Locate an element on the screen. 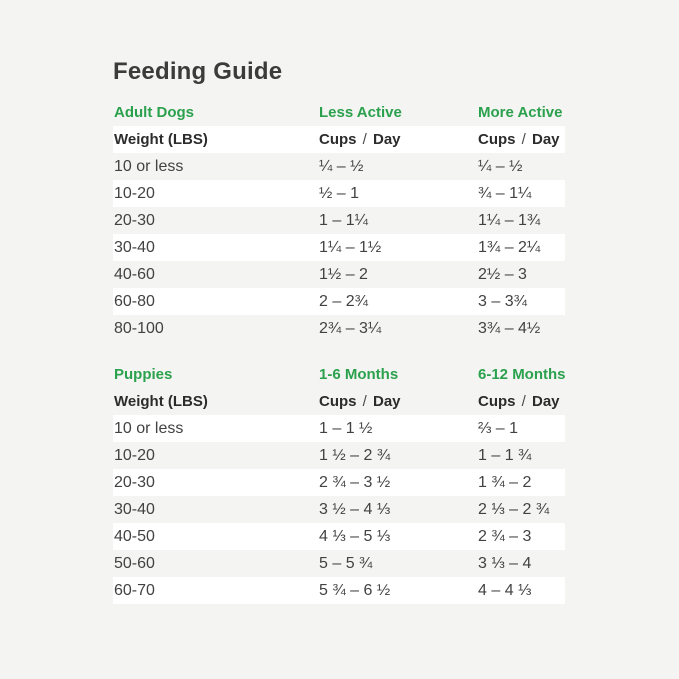  table-row: 80-100 2¾ – 3¼ 3¾ – 4½ is located at coordinates (339, 328).